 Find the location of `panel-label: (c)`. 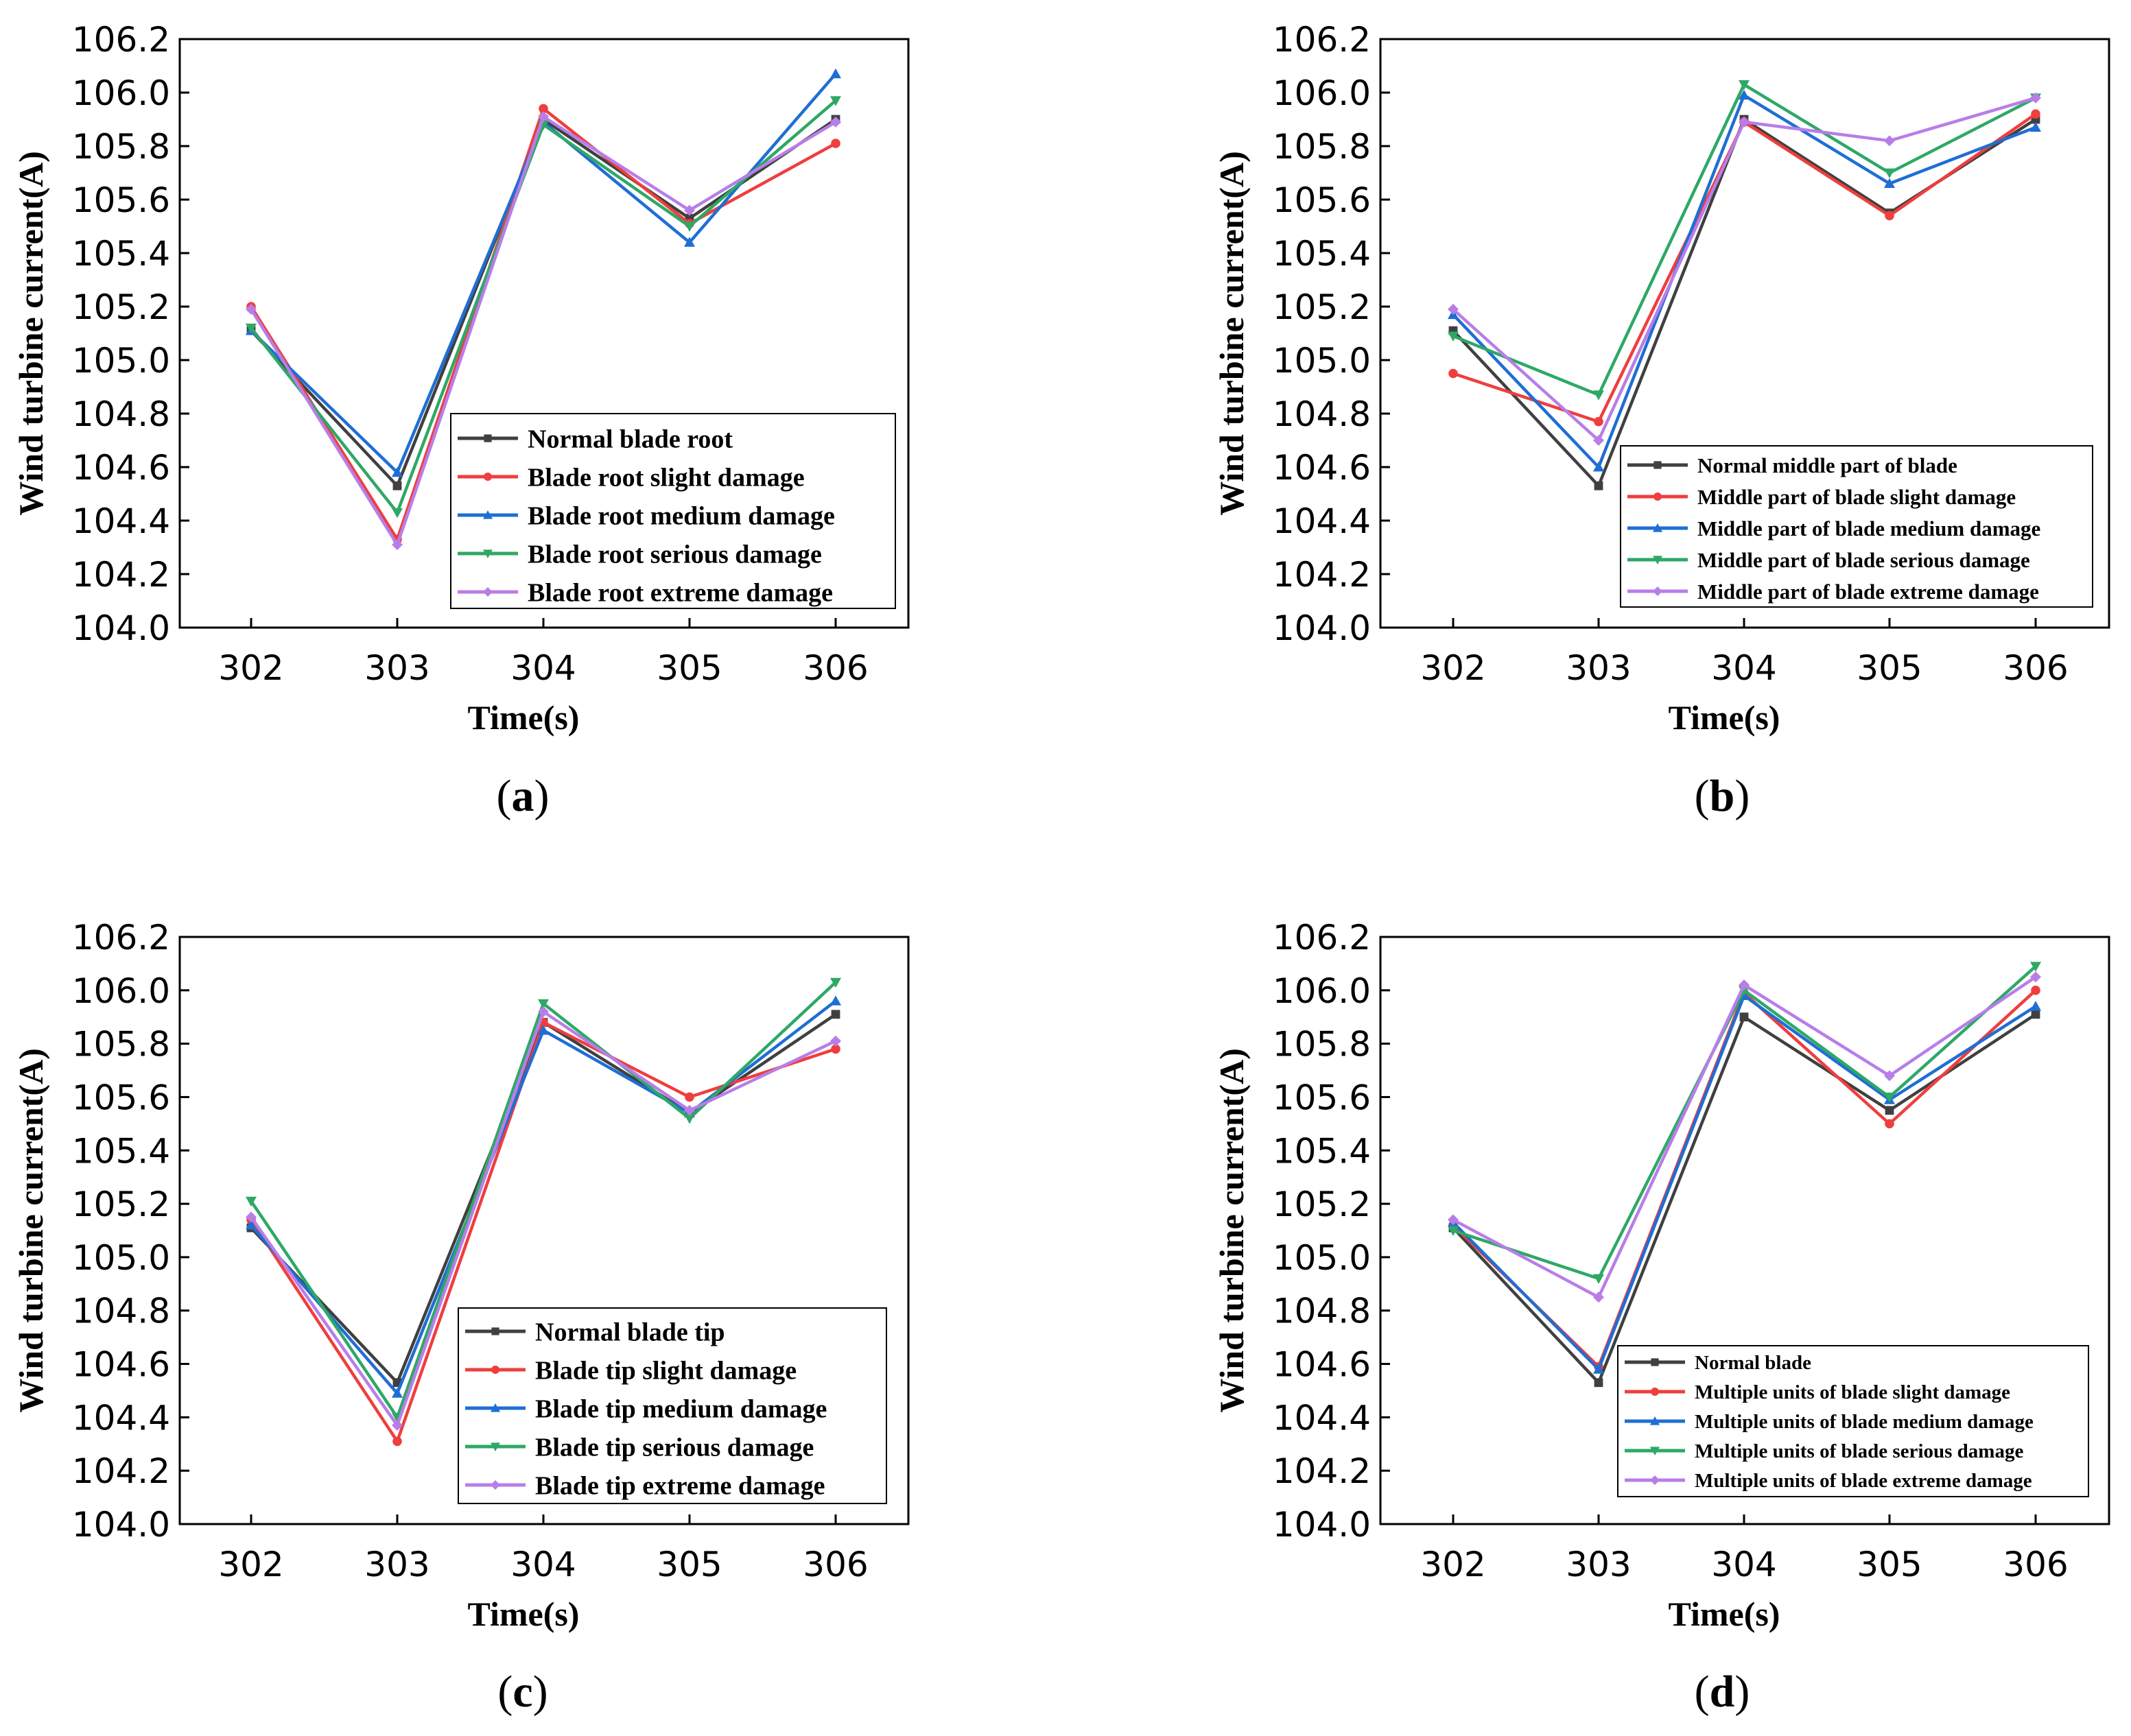

panel-label: (c) is located at coordinates (522, 1692).